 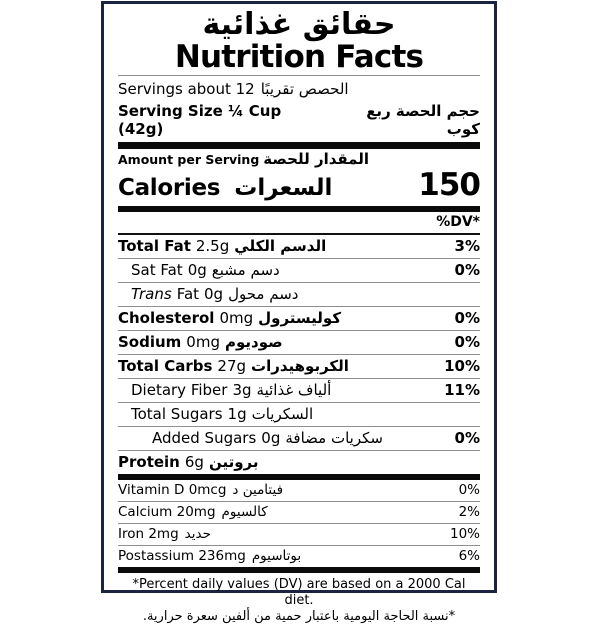 I want to click on micronutrient-row: Postassium 236mg بوتاسيوم 6%, so click(x=299, y=556).